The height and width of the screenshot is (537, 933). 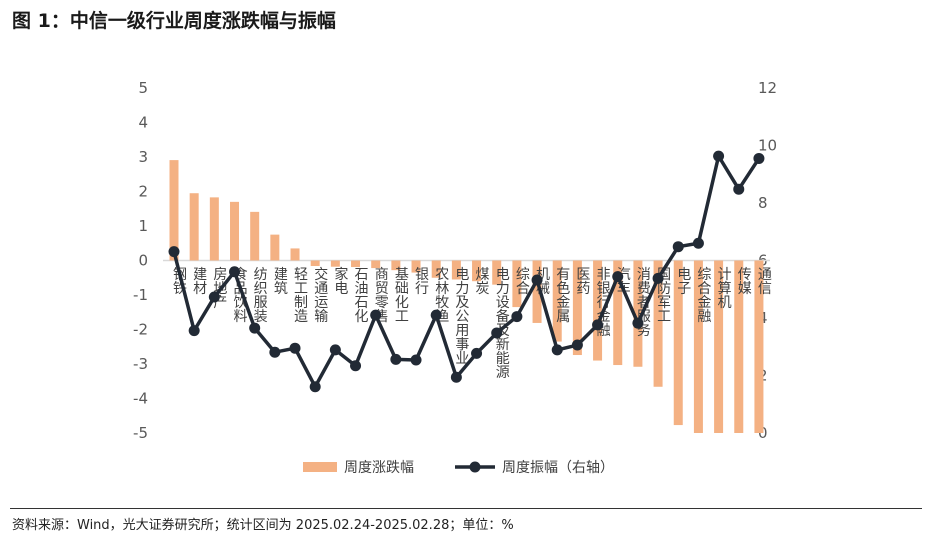 I want to click on left-tick-label: -5, so click(x=140, y=433).